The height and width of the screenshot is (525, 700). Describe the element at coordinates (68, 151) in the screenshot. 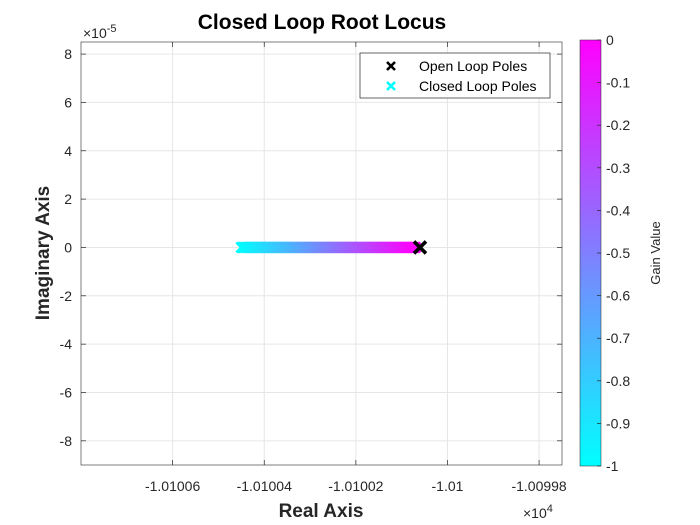

I see `y-tick-label: 4` at that location.